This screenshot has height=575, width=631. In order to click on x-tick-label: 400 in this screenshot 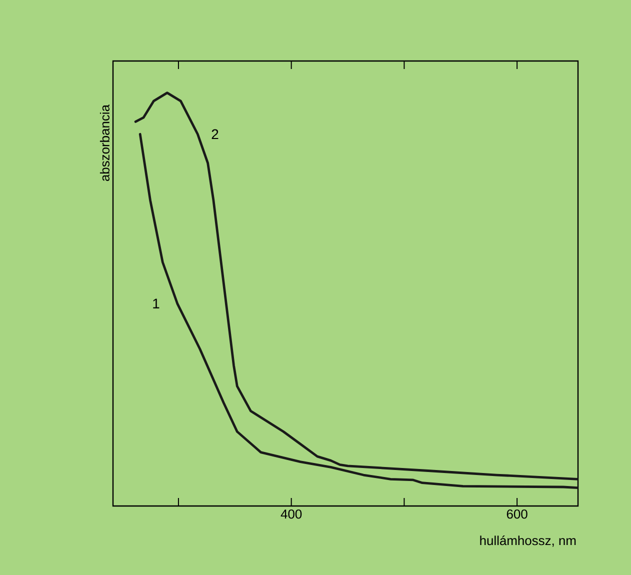, I will do `click(291, 514)`.